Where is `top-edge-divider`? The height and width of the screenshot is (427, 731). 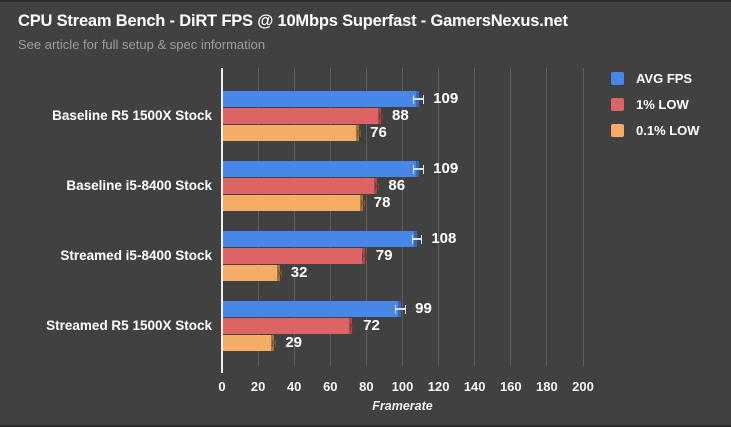
top-edge-divider is located at coordinates (365, 1).